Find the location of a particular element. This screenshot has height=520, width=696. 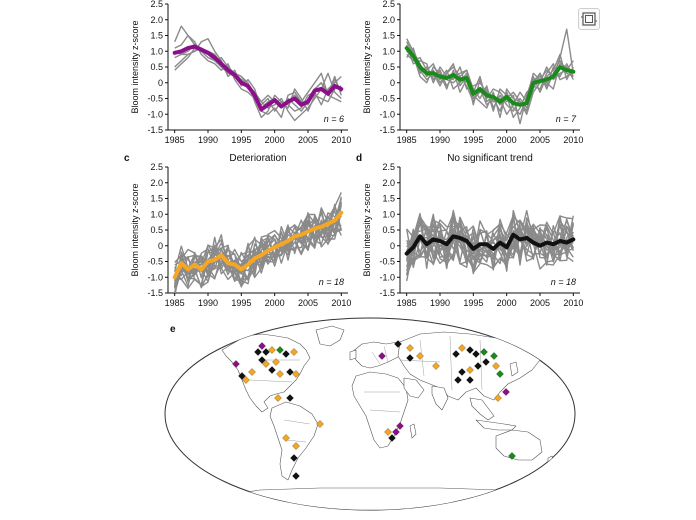

panel-title: Deterioration is located at coordinates (257, 158).